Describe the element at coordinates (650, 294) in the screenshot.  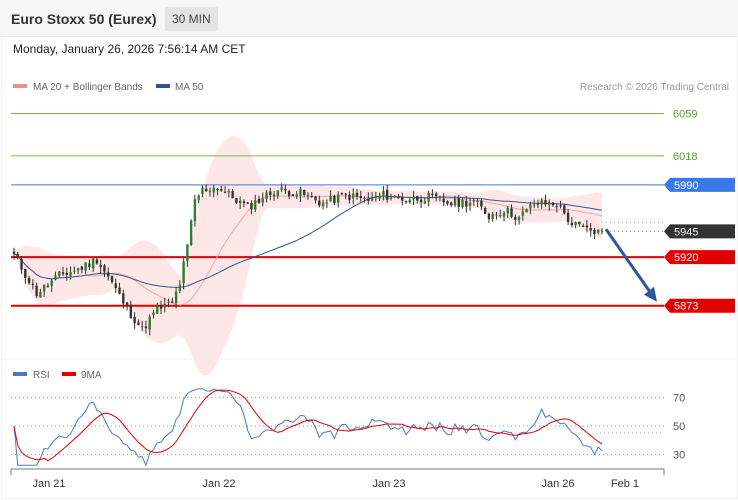
I see `projection-head` at that location.